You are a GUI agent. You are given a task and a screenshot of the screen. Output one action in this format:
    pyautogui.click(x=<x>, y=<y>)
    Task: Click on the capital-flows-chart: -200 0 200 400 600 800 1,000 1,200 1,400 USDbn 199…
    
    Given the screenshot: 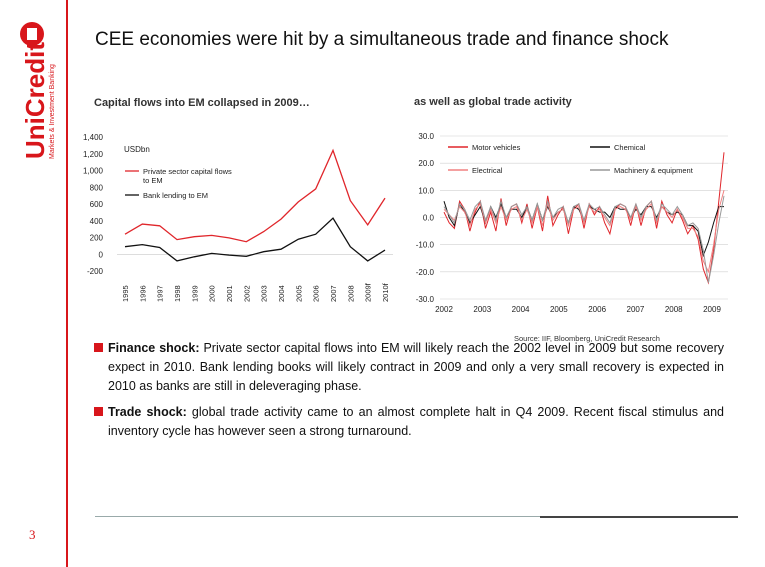 What is the action you would take?
    pyautogui.click(x=238, y=217)
    